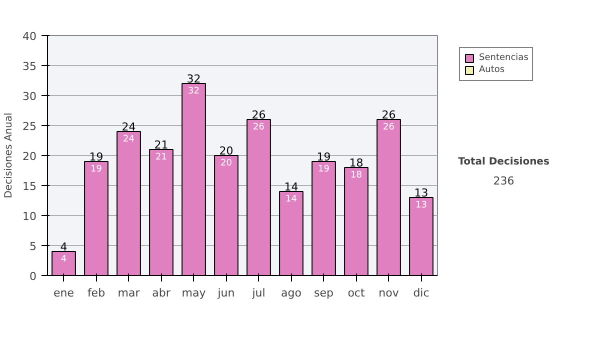 The height and width of the screenshot is (340, 600). I want to click on y-tick-label: 0, so click(33, 276).